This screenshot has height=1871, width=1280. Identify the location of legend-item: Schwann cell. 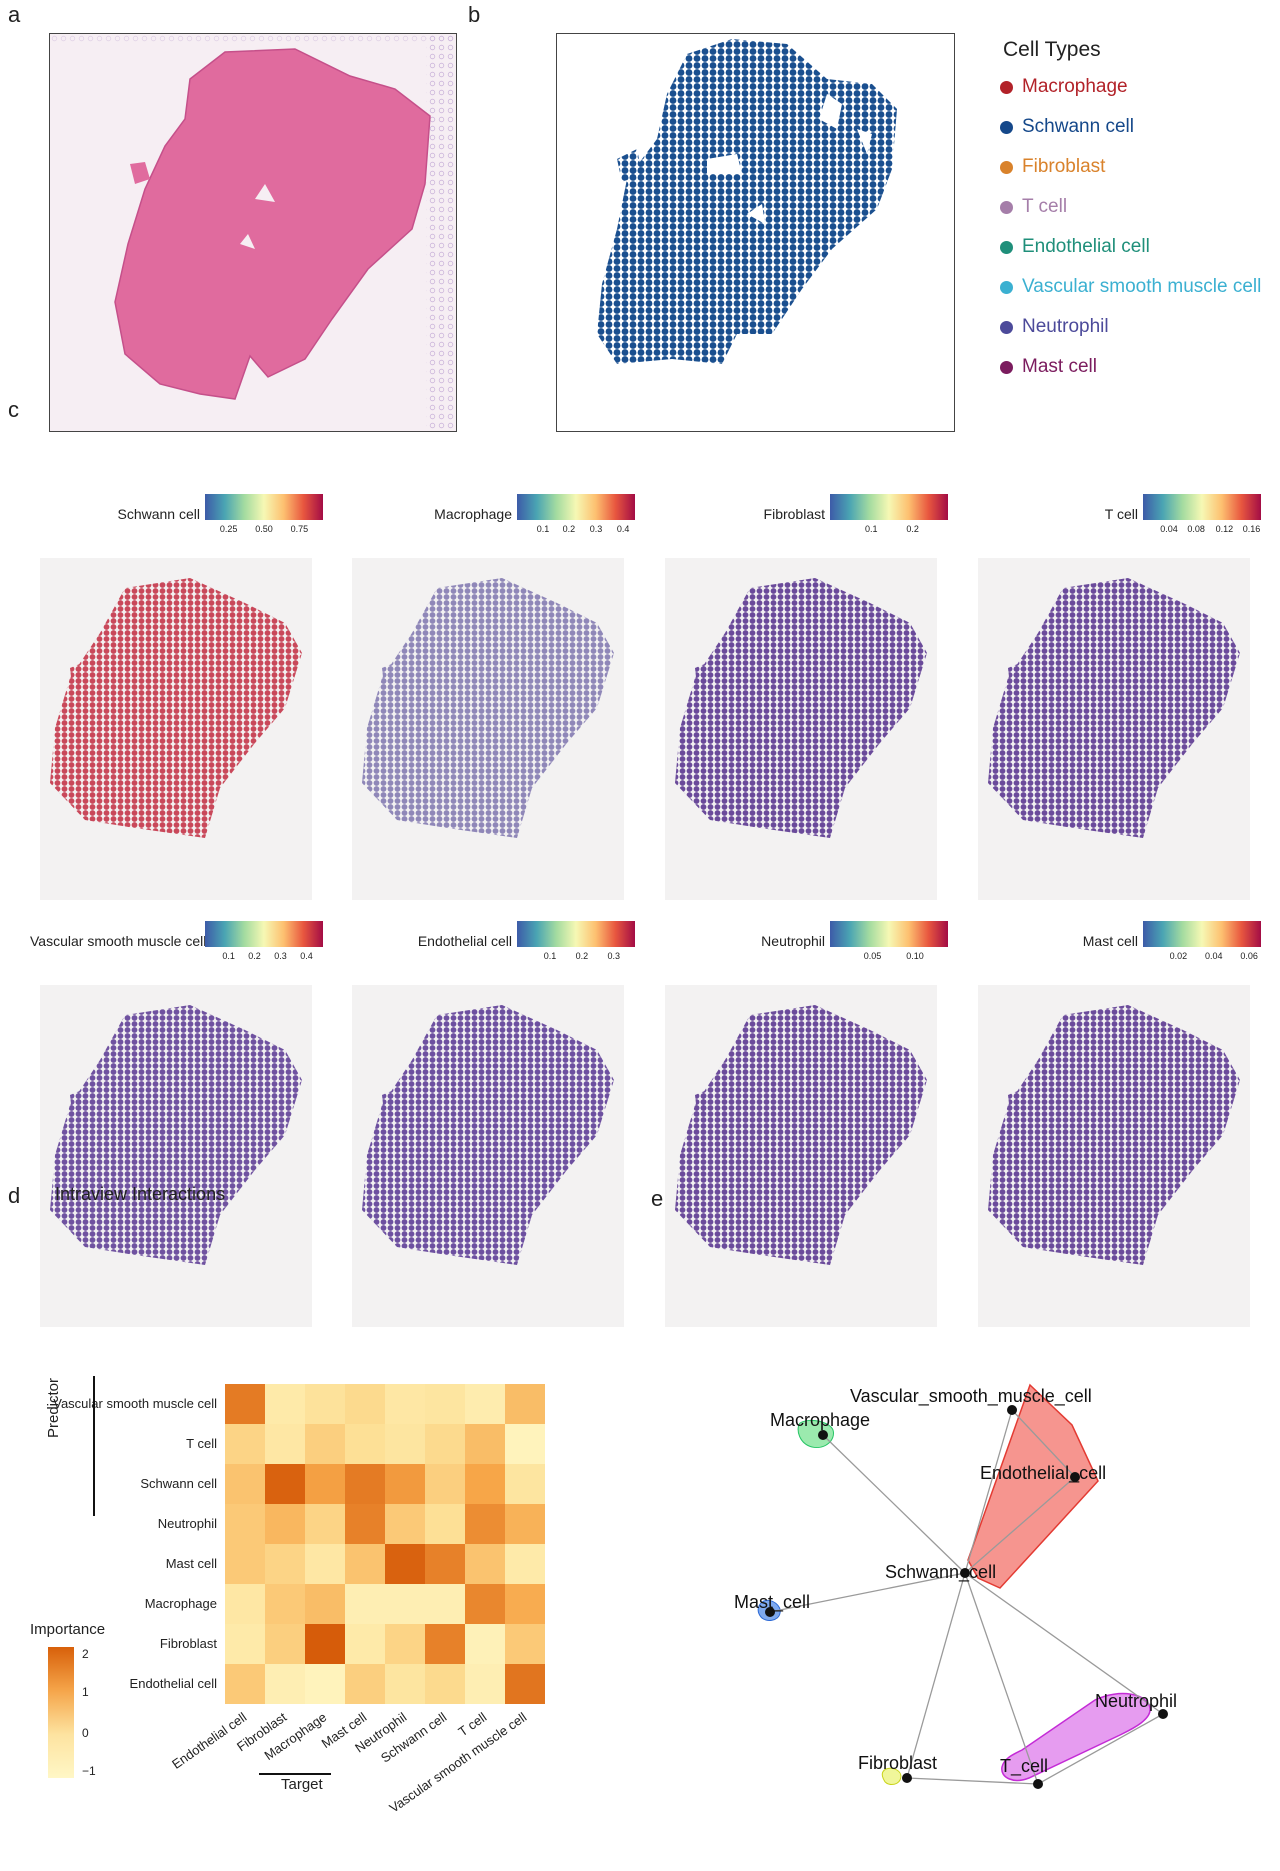
(1067, 127).